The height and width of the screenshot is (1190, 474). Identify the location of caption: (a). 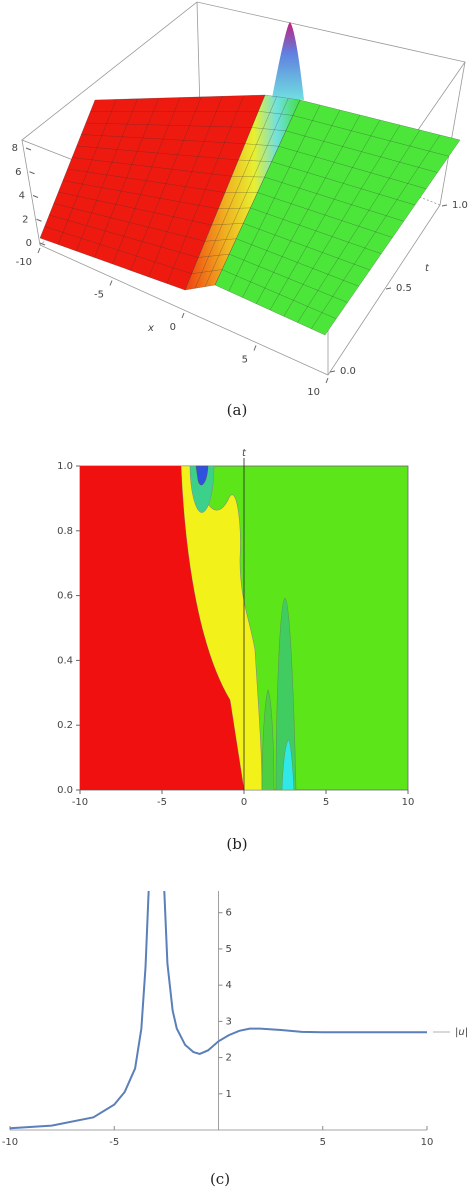
(237, 410).